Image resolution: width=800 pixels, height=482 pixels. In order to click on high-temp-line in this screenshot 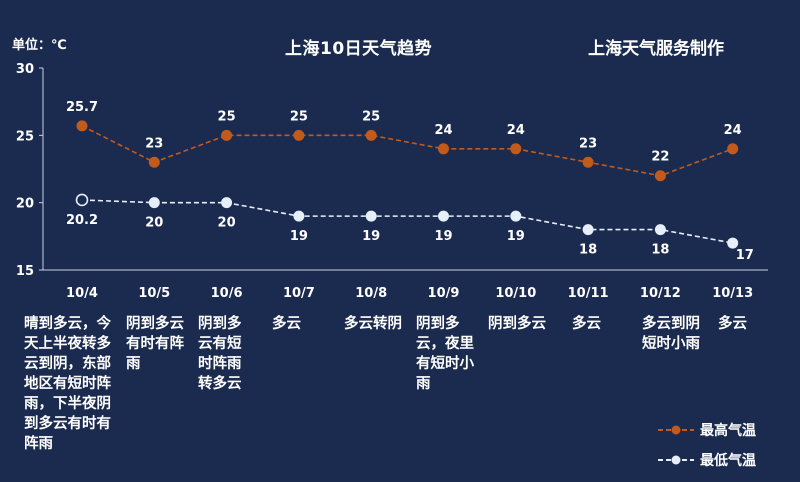, I will do `click(407, 151)`.